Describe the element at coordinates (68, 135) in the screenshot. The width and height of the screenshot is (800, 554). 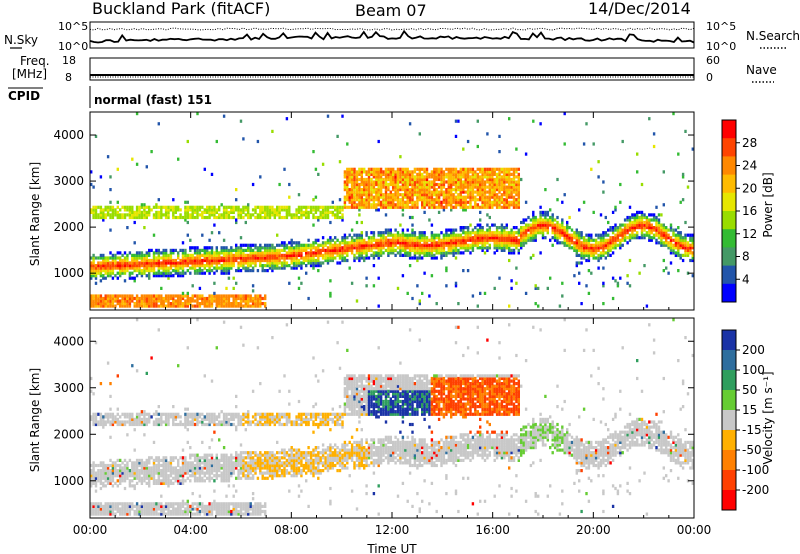
I see `panel1-y-tick-label: 4000` at that location.